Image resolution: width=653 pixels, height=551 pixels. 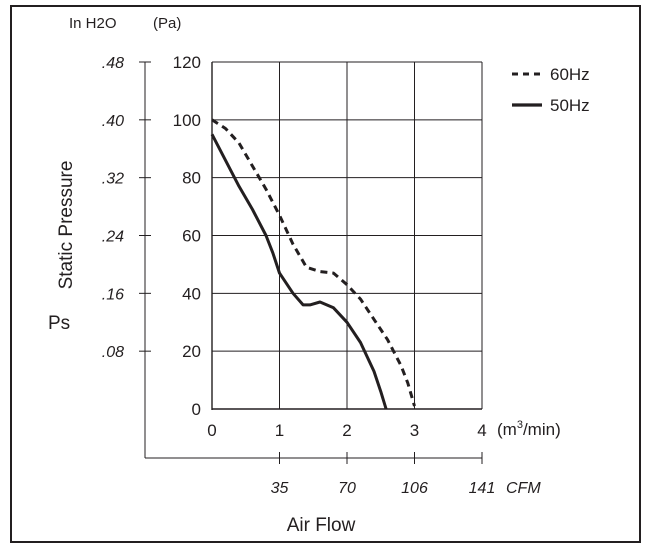 What do you see at coordinates (66, 225) in the screenshot?
I see `y-axis-title: Static Pressure` at bounding box center [66, 225].